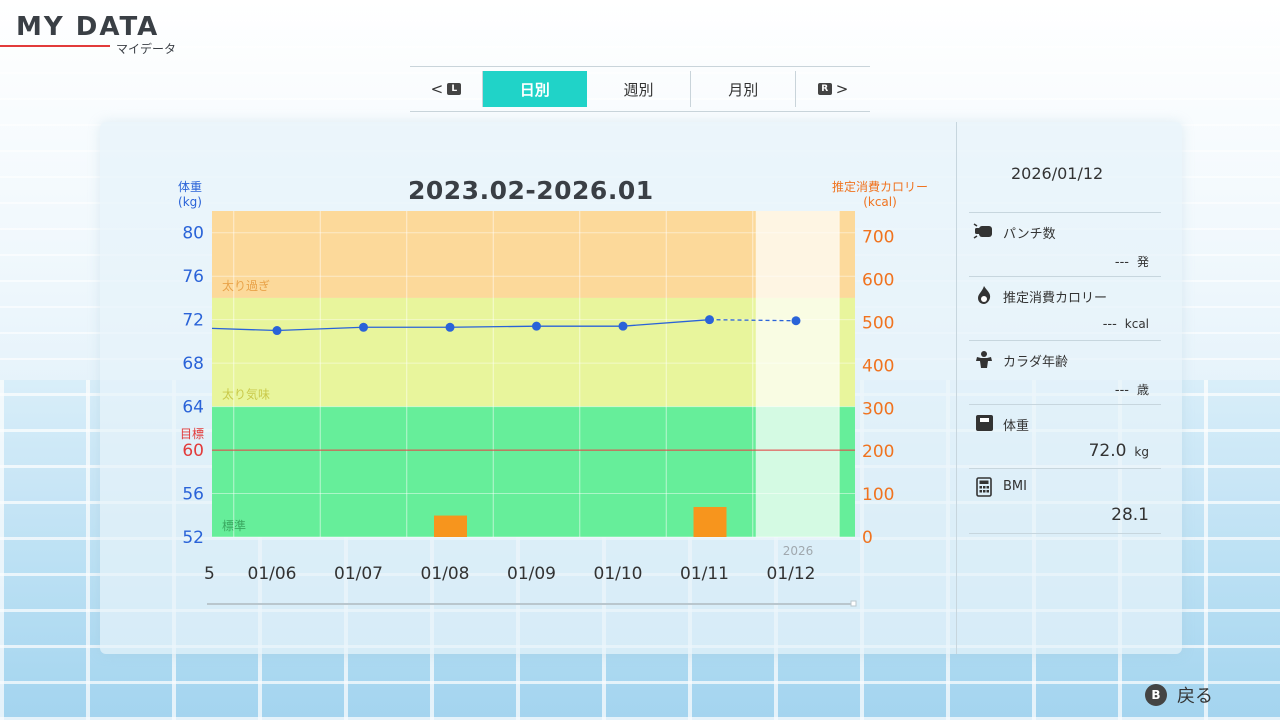 This screenshot has width=1280, height=720. Describe the element at coordinates (1142, 262) in the screenshot. I see `stat-unit: 発` at that location.